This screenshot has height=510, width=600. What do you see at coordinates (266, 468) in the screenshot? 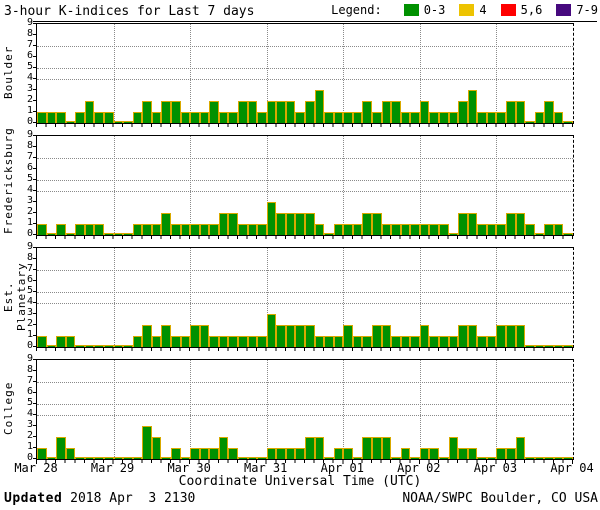
I see `x-tick-label: Mar 31` at bounding box center [266, 468].